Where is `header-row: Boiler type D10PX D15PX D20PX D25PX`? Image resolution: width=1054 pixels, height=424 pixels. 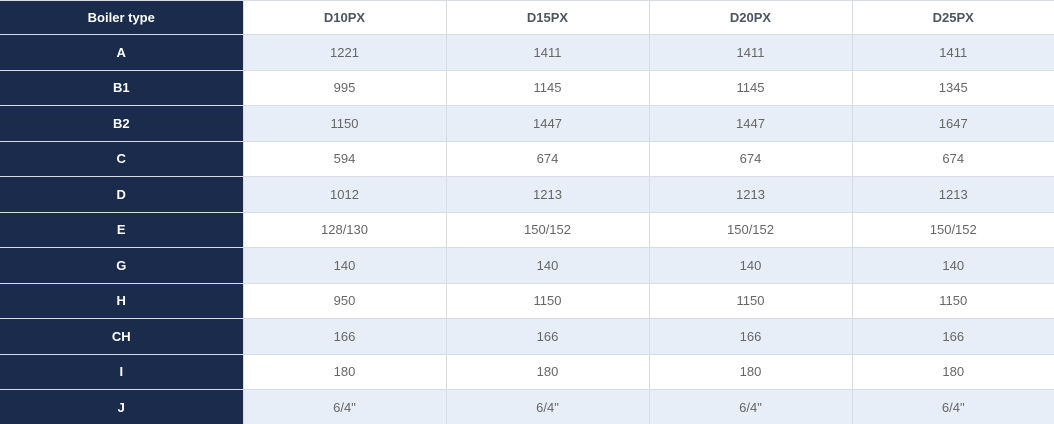 header-row: Boiler type D10PX D15PX D20PX D25PX is located at coordinates (527, 17).